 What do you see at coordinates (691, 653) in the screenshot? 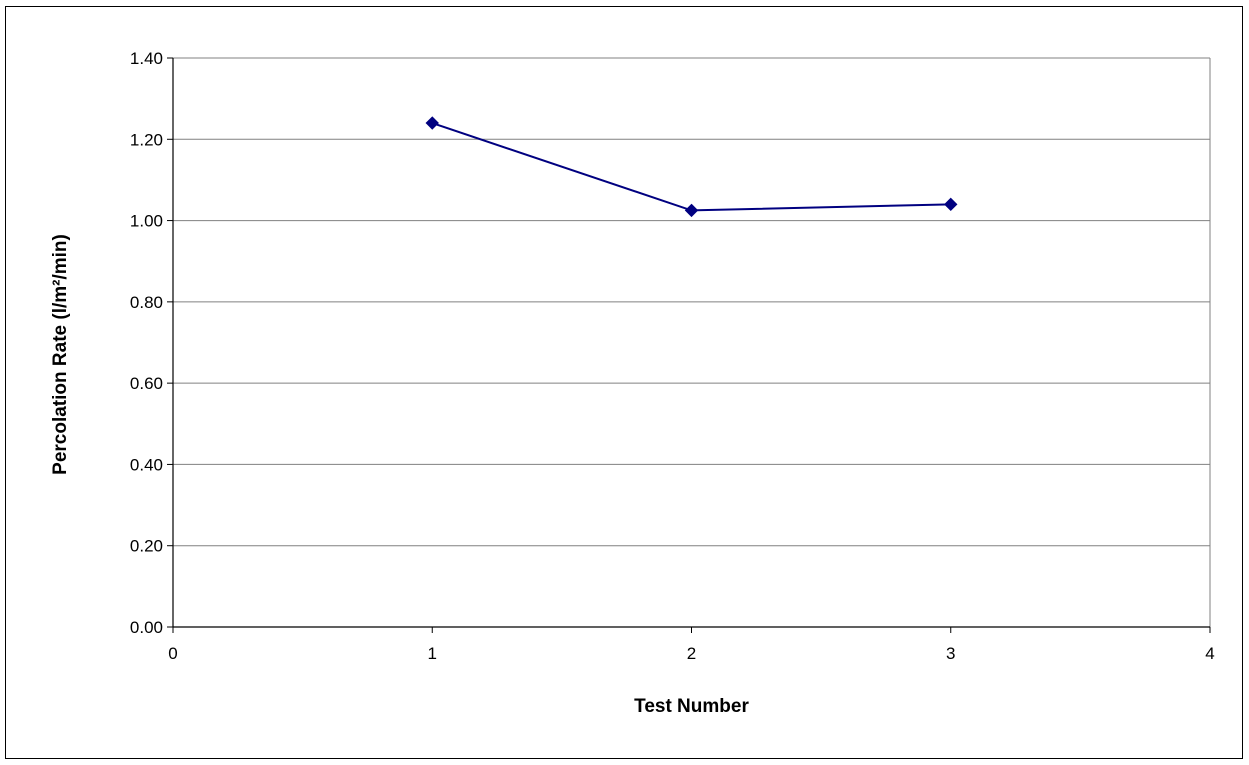
I see `x-tick-label: 2` at bounding box center [691, 653].